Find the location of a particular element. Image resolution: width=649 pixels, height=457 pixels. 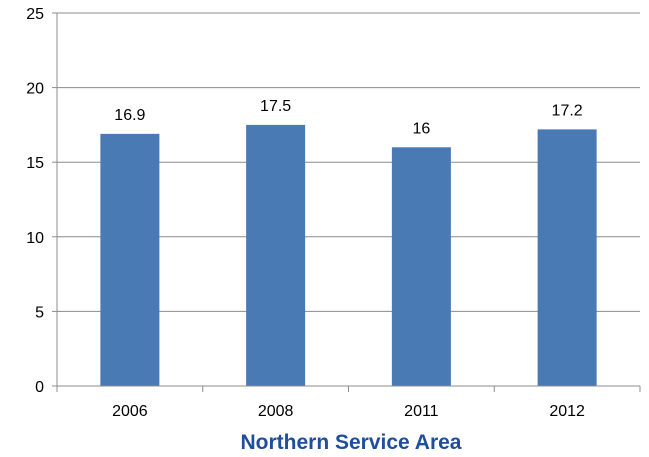

y-tick-label: 20 is located at coordinates (35, 89).